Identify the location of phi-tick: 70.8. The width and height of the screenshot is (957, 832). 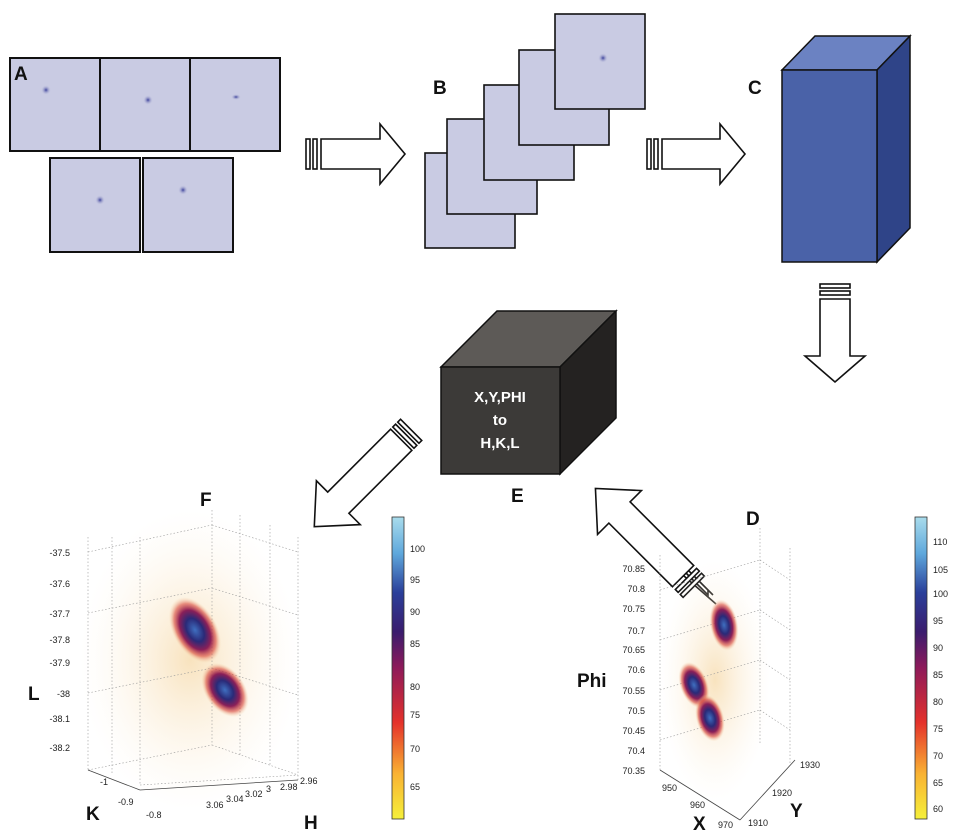
(636, 589).